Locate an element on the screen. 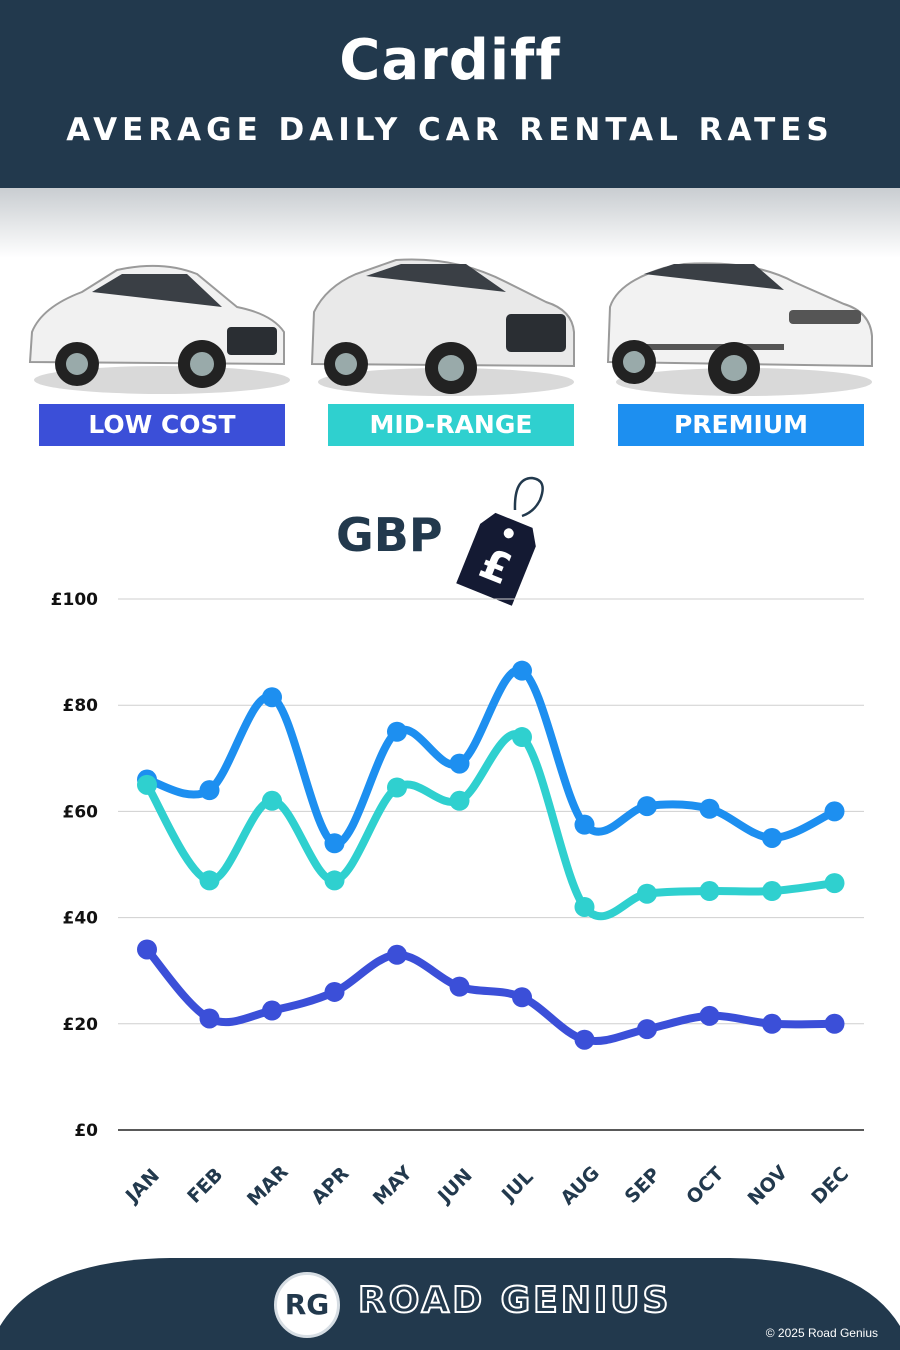  x-tick-label: OCT is located at coordinates (705, 1186).